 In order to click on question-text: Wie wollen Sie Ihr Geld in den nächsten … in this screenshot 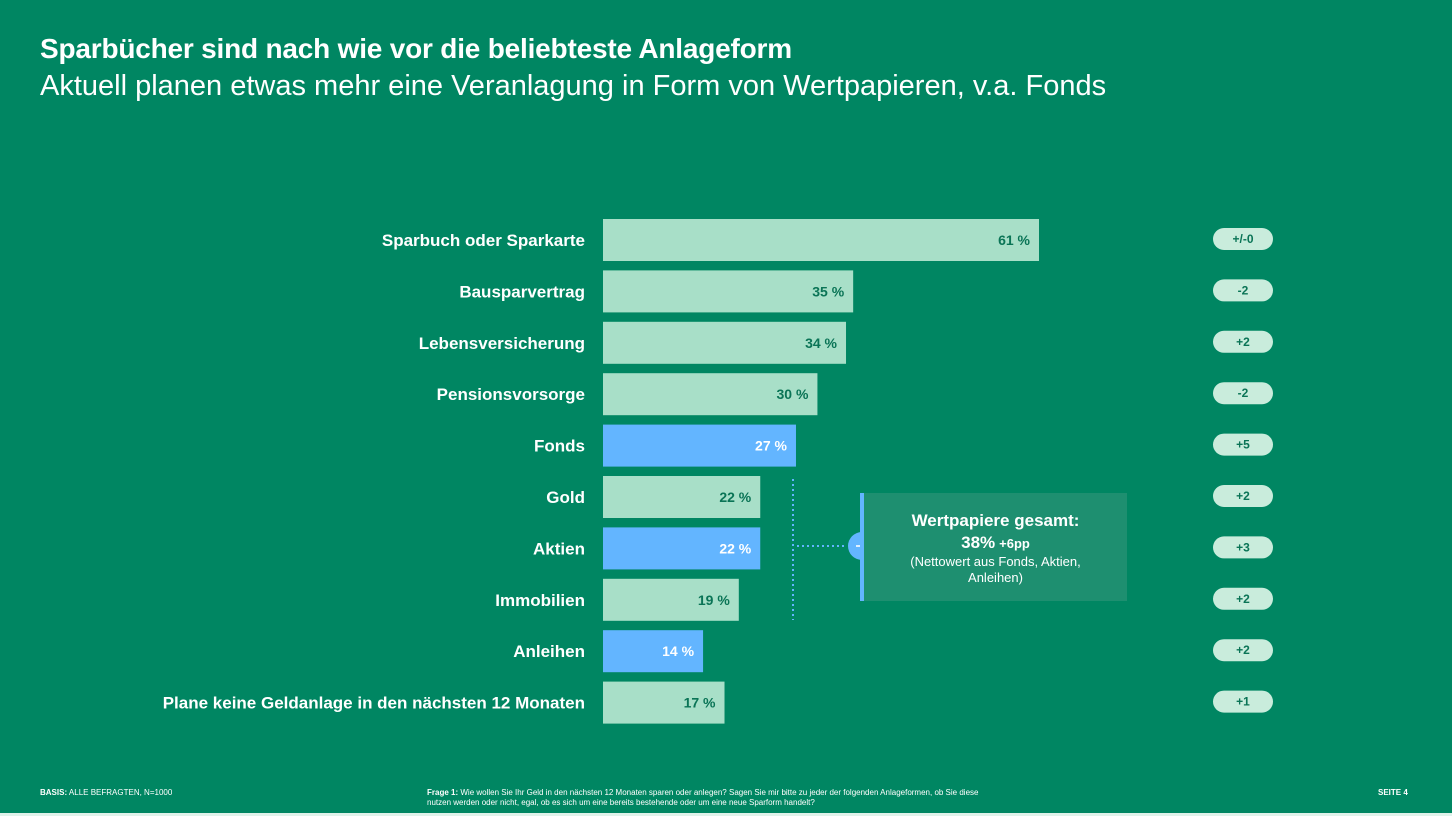, I will do `click(703, 797)`.